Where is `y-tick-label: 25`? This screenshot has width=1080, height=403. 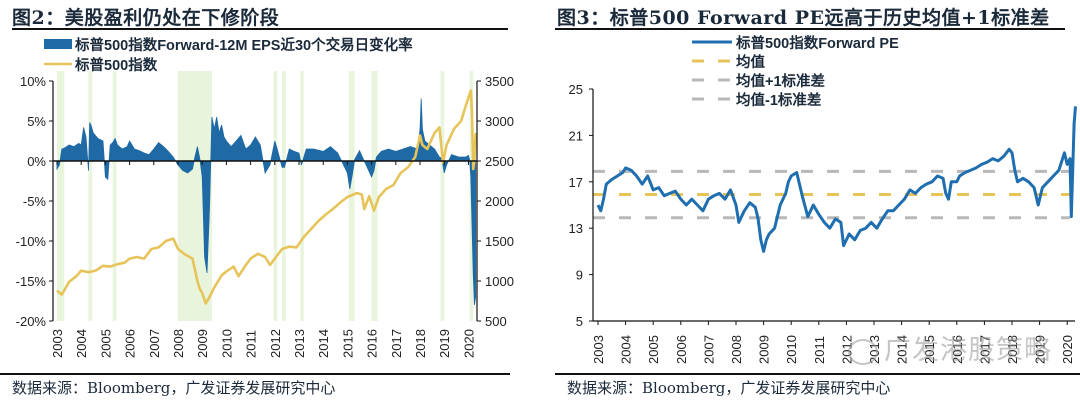 y-tick-label: 25 is located at coordinates (576, 89).